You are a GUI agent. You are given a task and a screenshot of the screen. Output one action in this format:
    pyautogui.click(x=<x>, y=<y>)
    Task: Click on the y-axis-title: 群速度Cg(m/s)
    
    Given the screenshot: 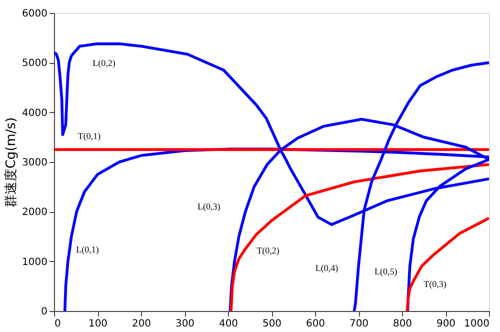 What is the action you would take?
    pyautogui.click(x=11, y=162)
    